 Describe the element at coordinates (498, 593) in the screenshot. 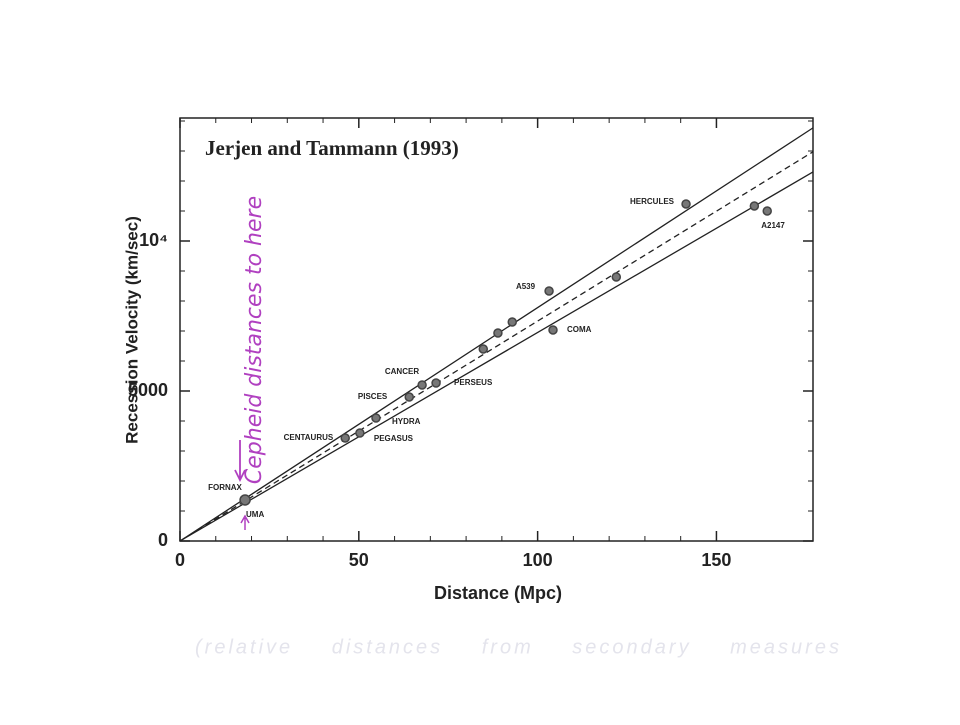

I see `x-axis-label: Distance (Mpc)` at that location.